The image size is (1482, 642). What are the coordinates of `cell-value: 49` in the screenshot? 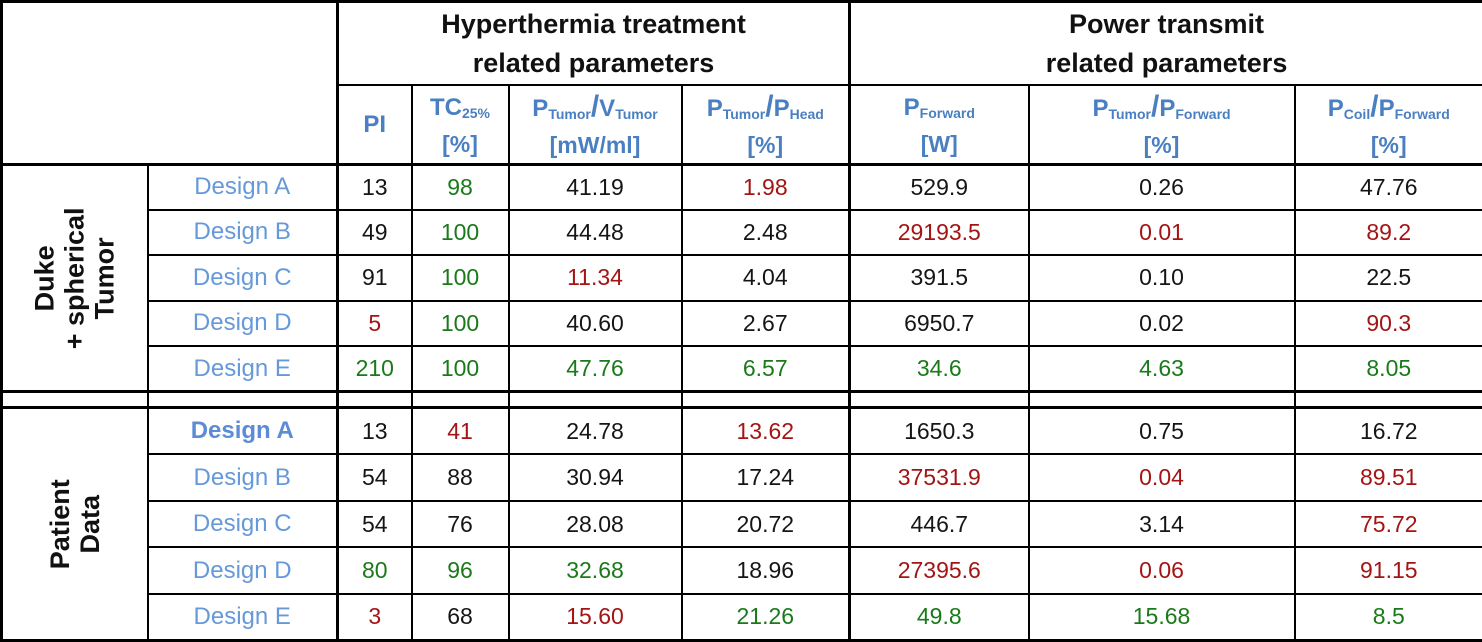 It's located at (374, 231).